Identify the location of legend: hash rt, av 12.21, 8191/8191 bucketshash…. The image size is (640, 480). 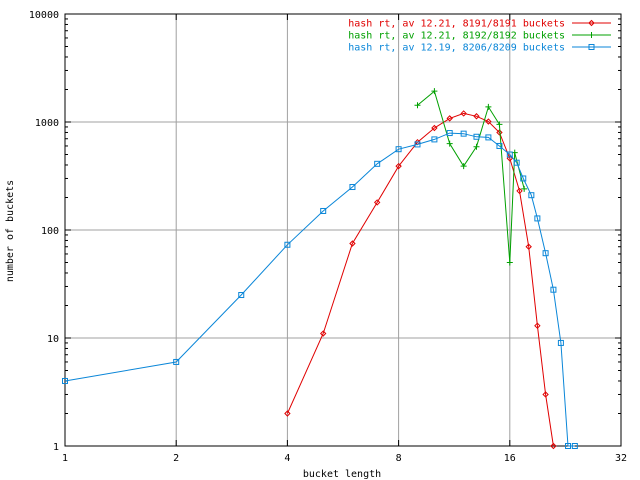
(479, 36).